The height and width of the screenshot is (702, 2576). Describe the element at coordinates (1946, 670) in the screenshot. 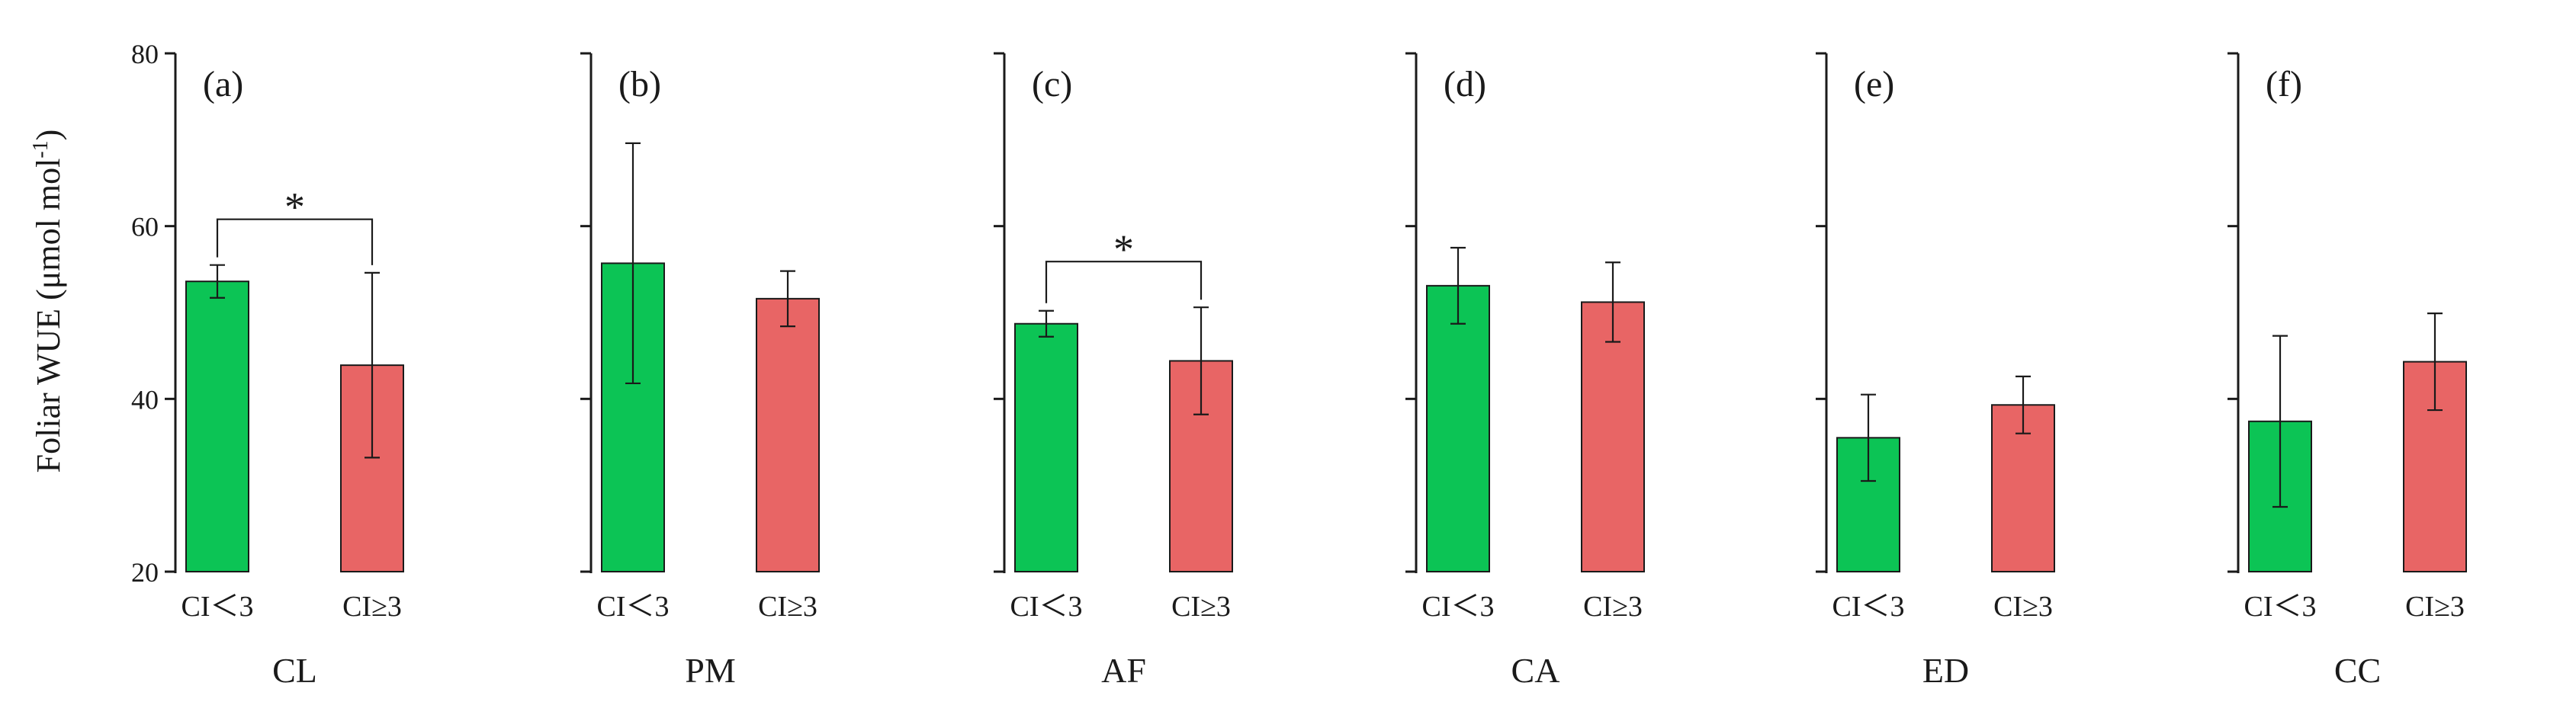

I see `group-label: ED` at that location.